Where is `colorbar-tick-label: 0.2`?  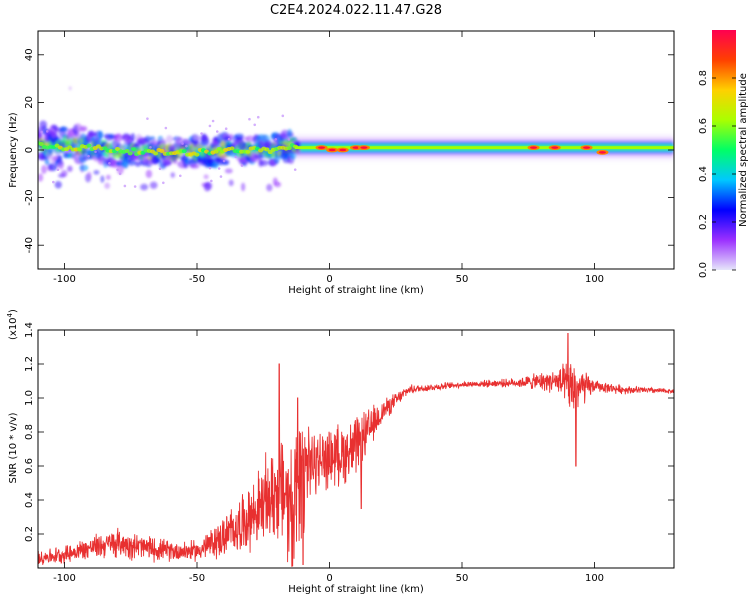
colorbar-tick-label: 0.2 is located at coordinates (703, 222).